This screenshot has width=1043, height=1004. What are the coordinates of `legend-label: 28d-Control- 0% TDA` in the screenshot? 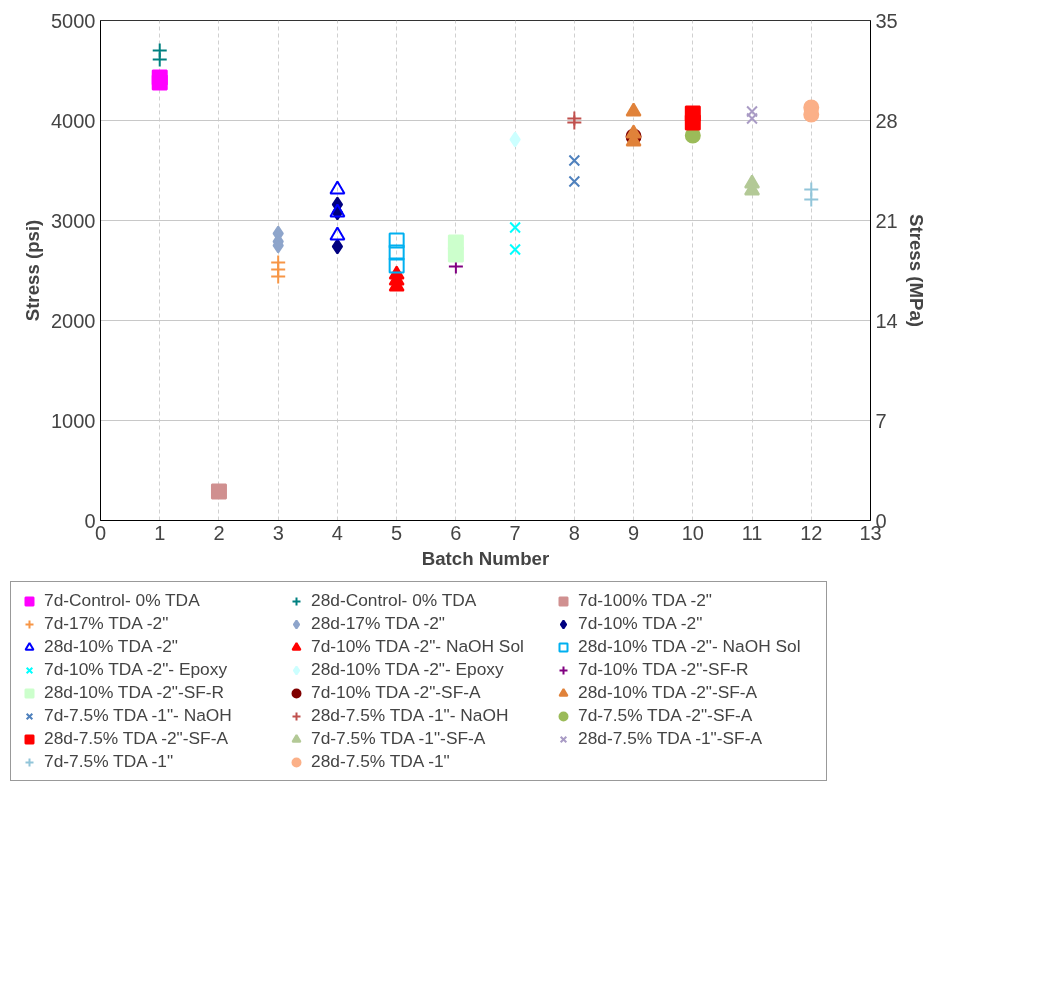 It's located at (394, 600).